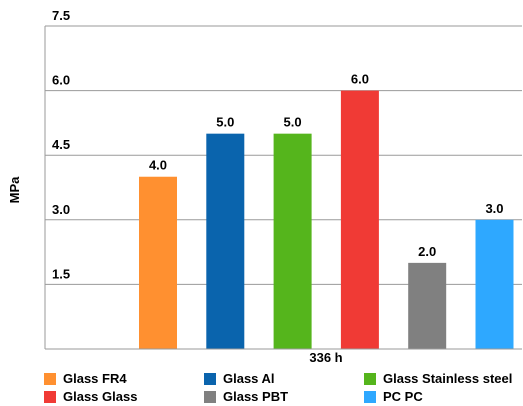  What do you see at coordinates (427, 305) in the screenshot?
I see `bar-glass-pbt` at bounding box center [427, 305].